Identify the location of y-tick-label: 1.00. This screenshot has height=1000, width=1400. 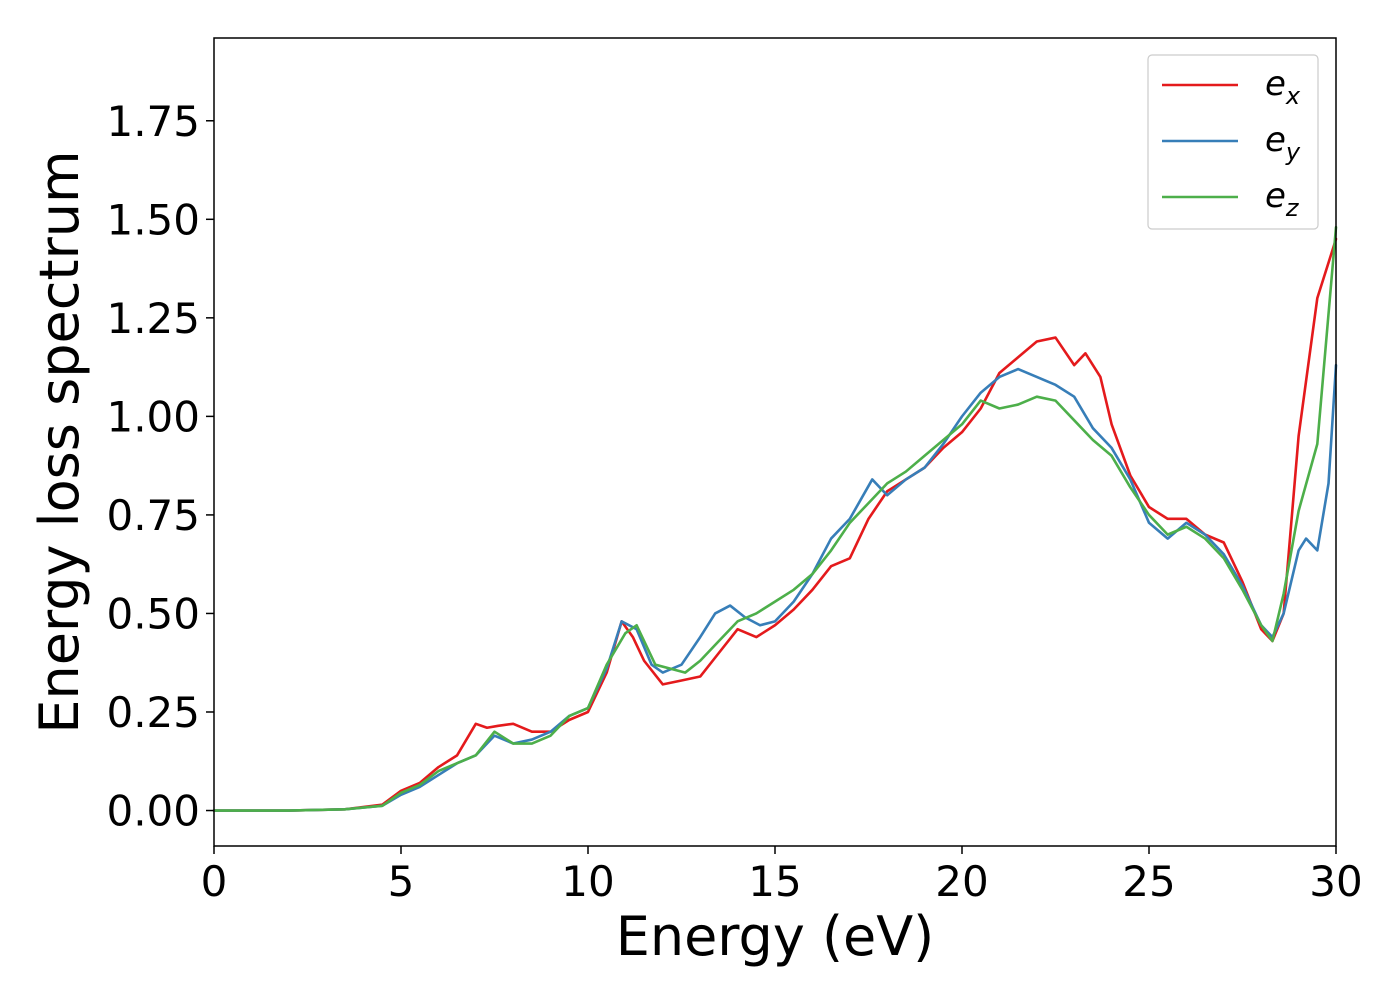
(153, 416).